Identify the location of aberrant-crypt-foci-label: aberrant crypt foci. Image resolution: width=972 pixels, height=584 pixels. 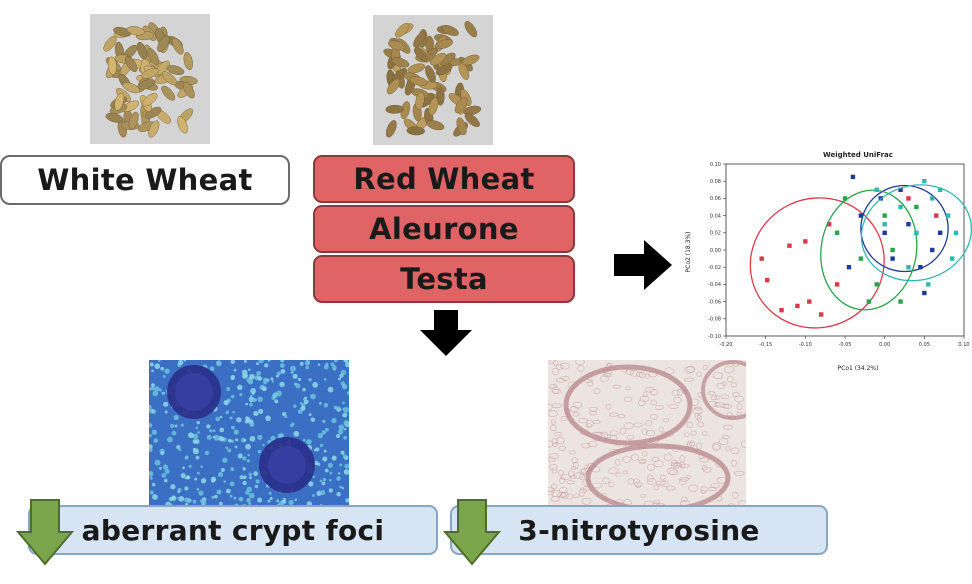
(233, 530).